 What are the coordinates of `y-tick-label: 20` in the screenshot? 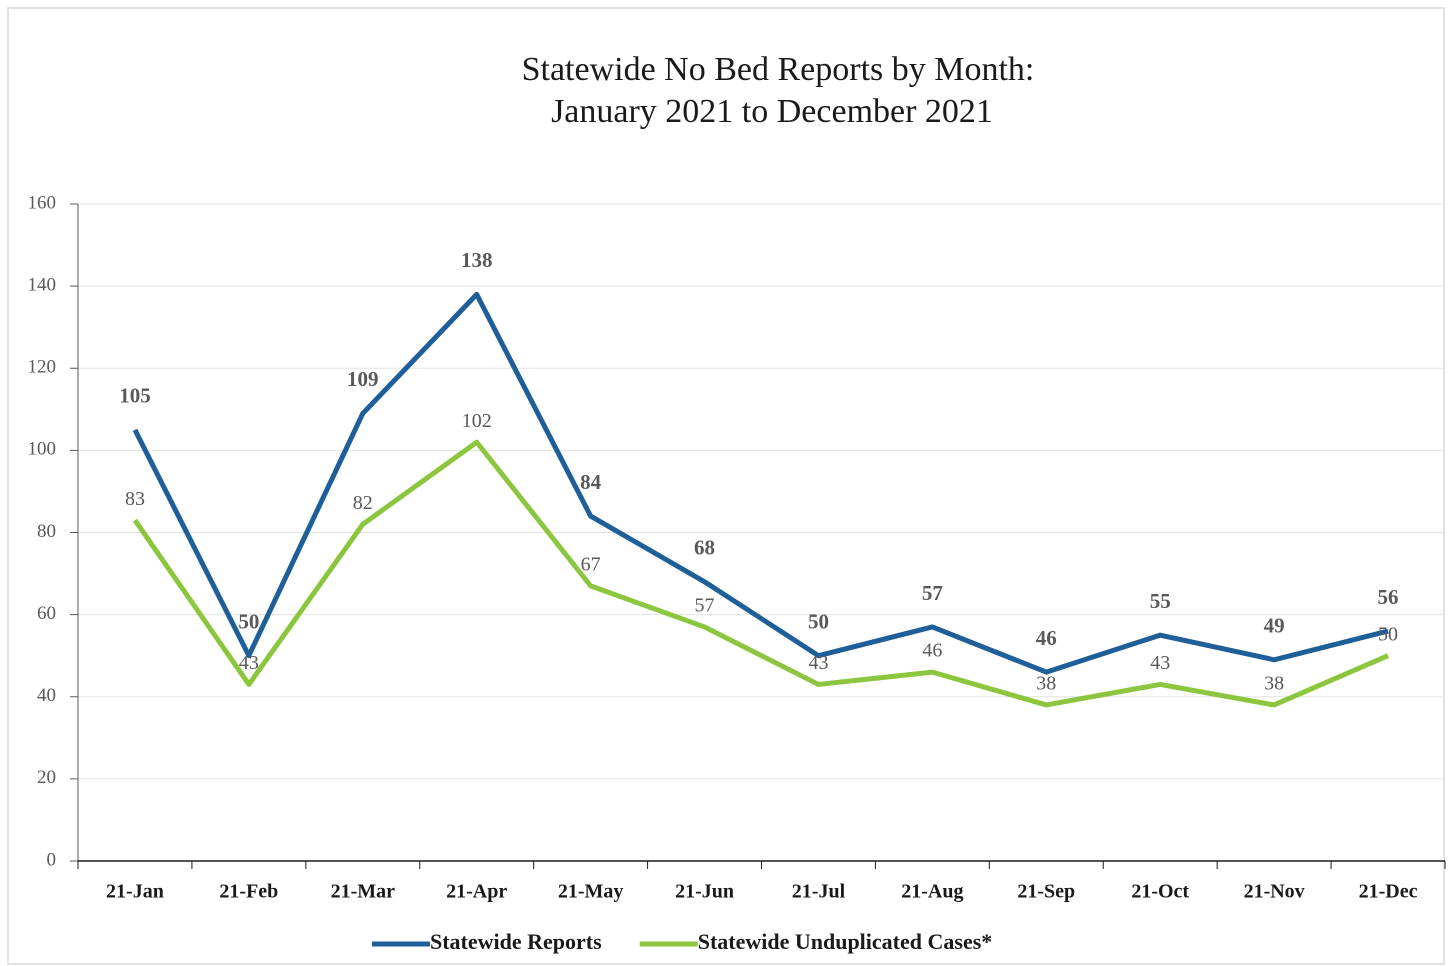 It's located at (46, 777).